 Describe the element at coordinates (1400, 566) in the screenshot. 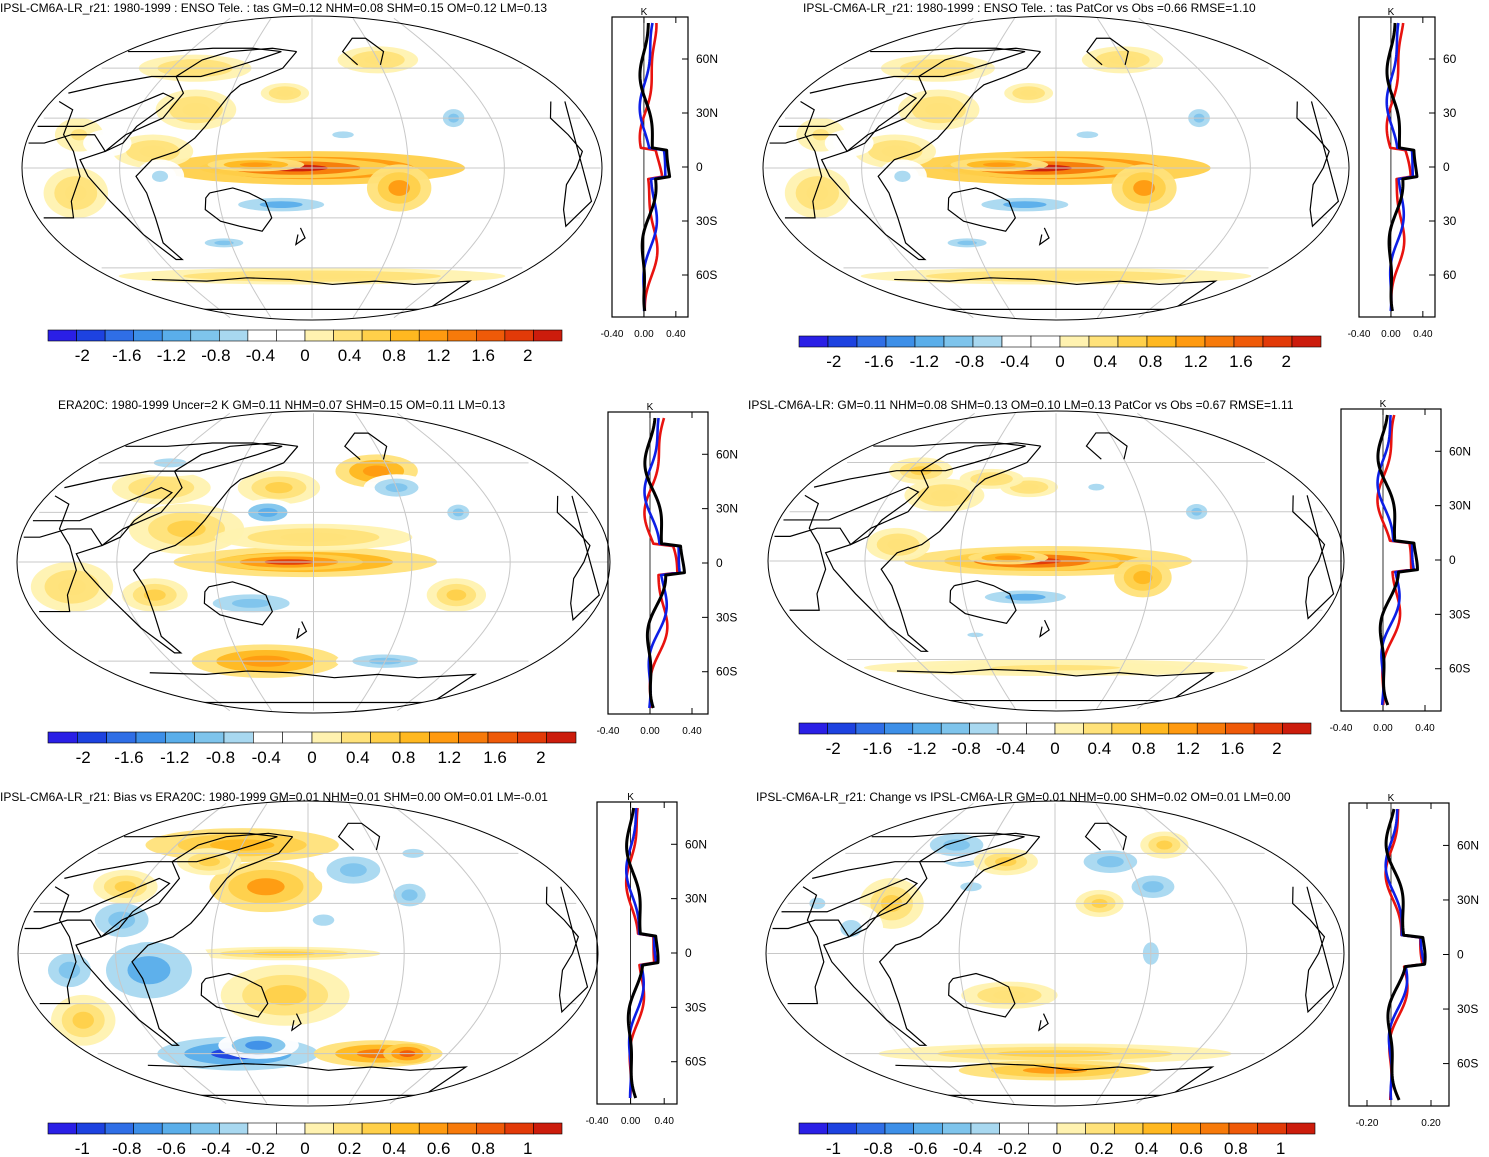

I see `zonal-mean-profile: K 60N 30N 0 30S 60S -0.40 0.00 0.40` at that location.